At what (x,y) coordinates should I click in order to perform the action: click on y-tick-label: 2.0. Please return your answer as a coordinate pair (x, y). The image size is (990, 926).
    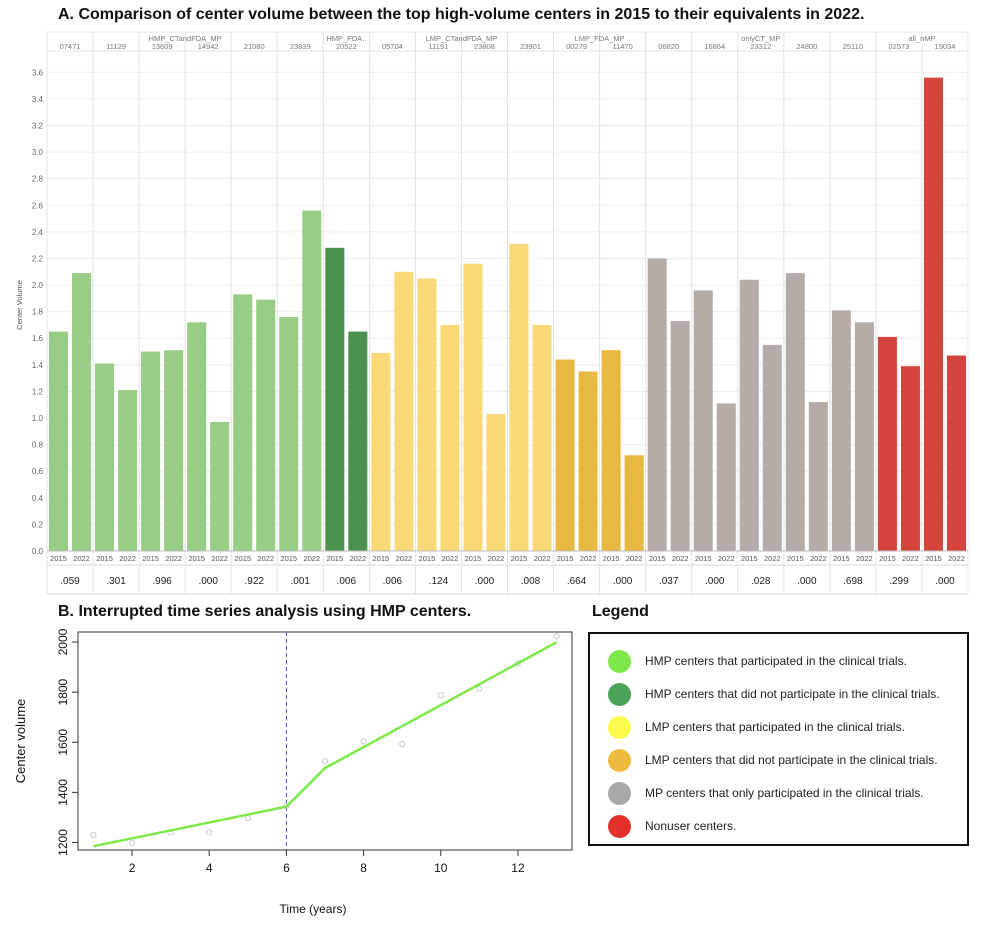
    Looking at the image, I should click on (38, 285).